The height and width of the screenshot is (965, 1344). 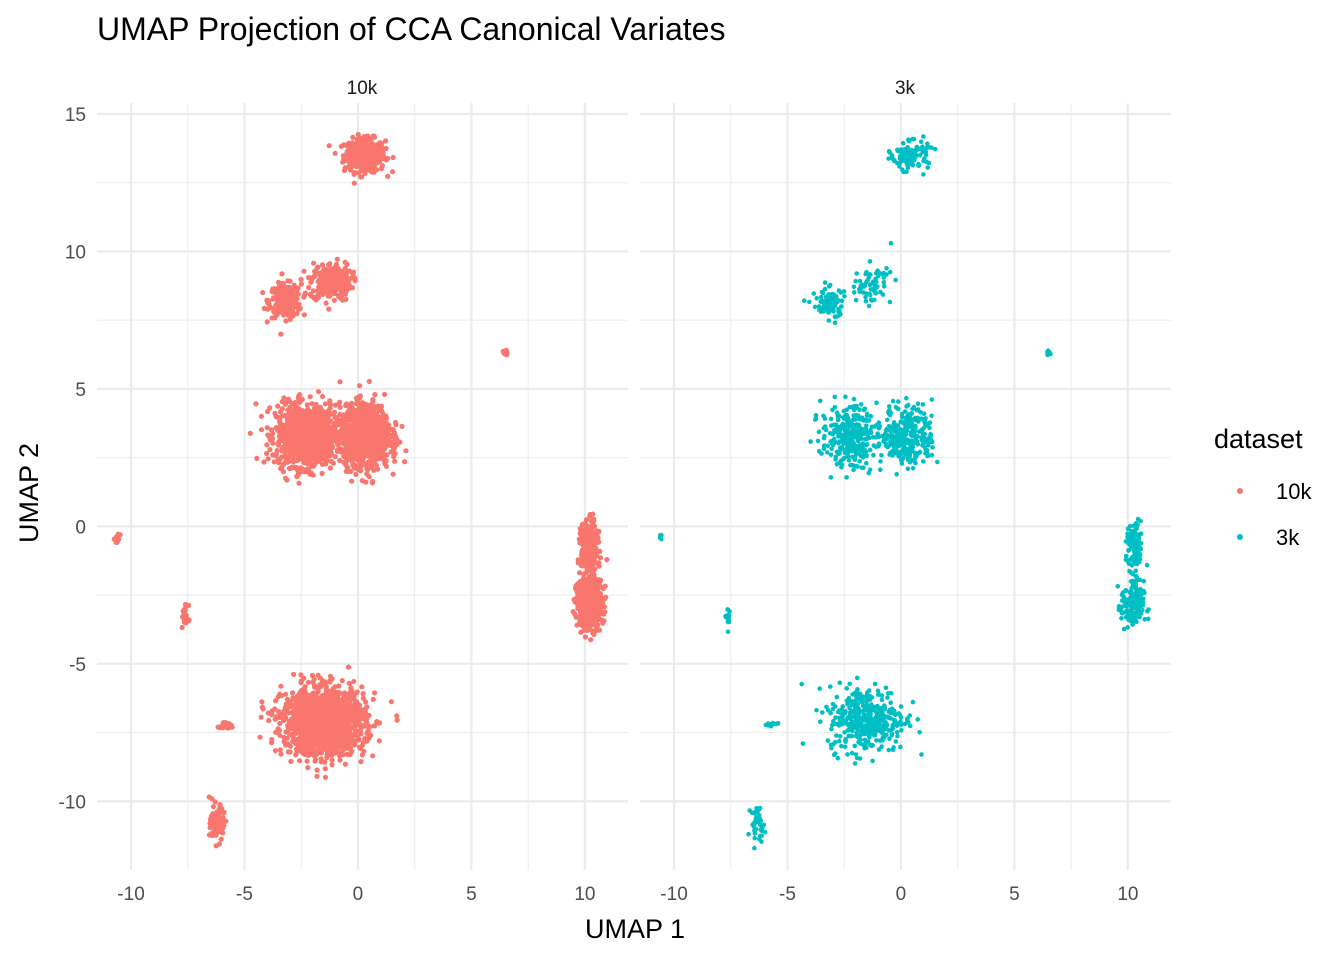 I want to click on y-axis-label: UMAP 2, so click(x=29, y=493).